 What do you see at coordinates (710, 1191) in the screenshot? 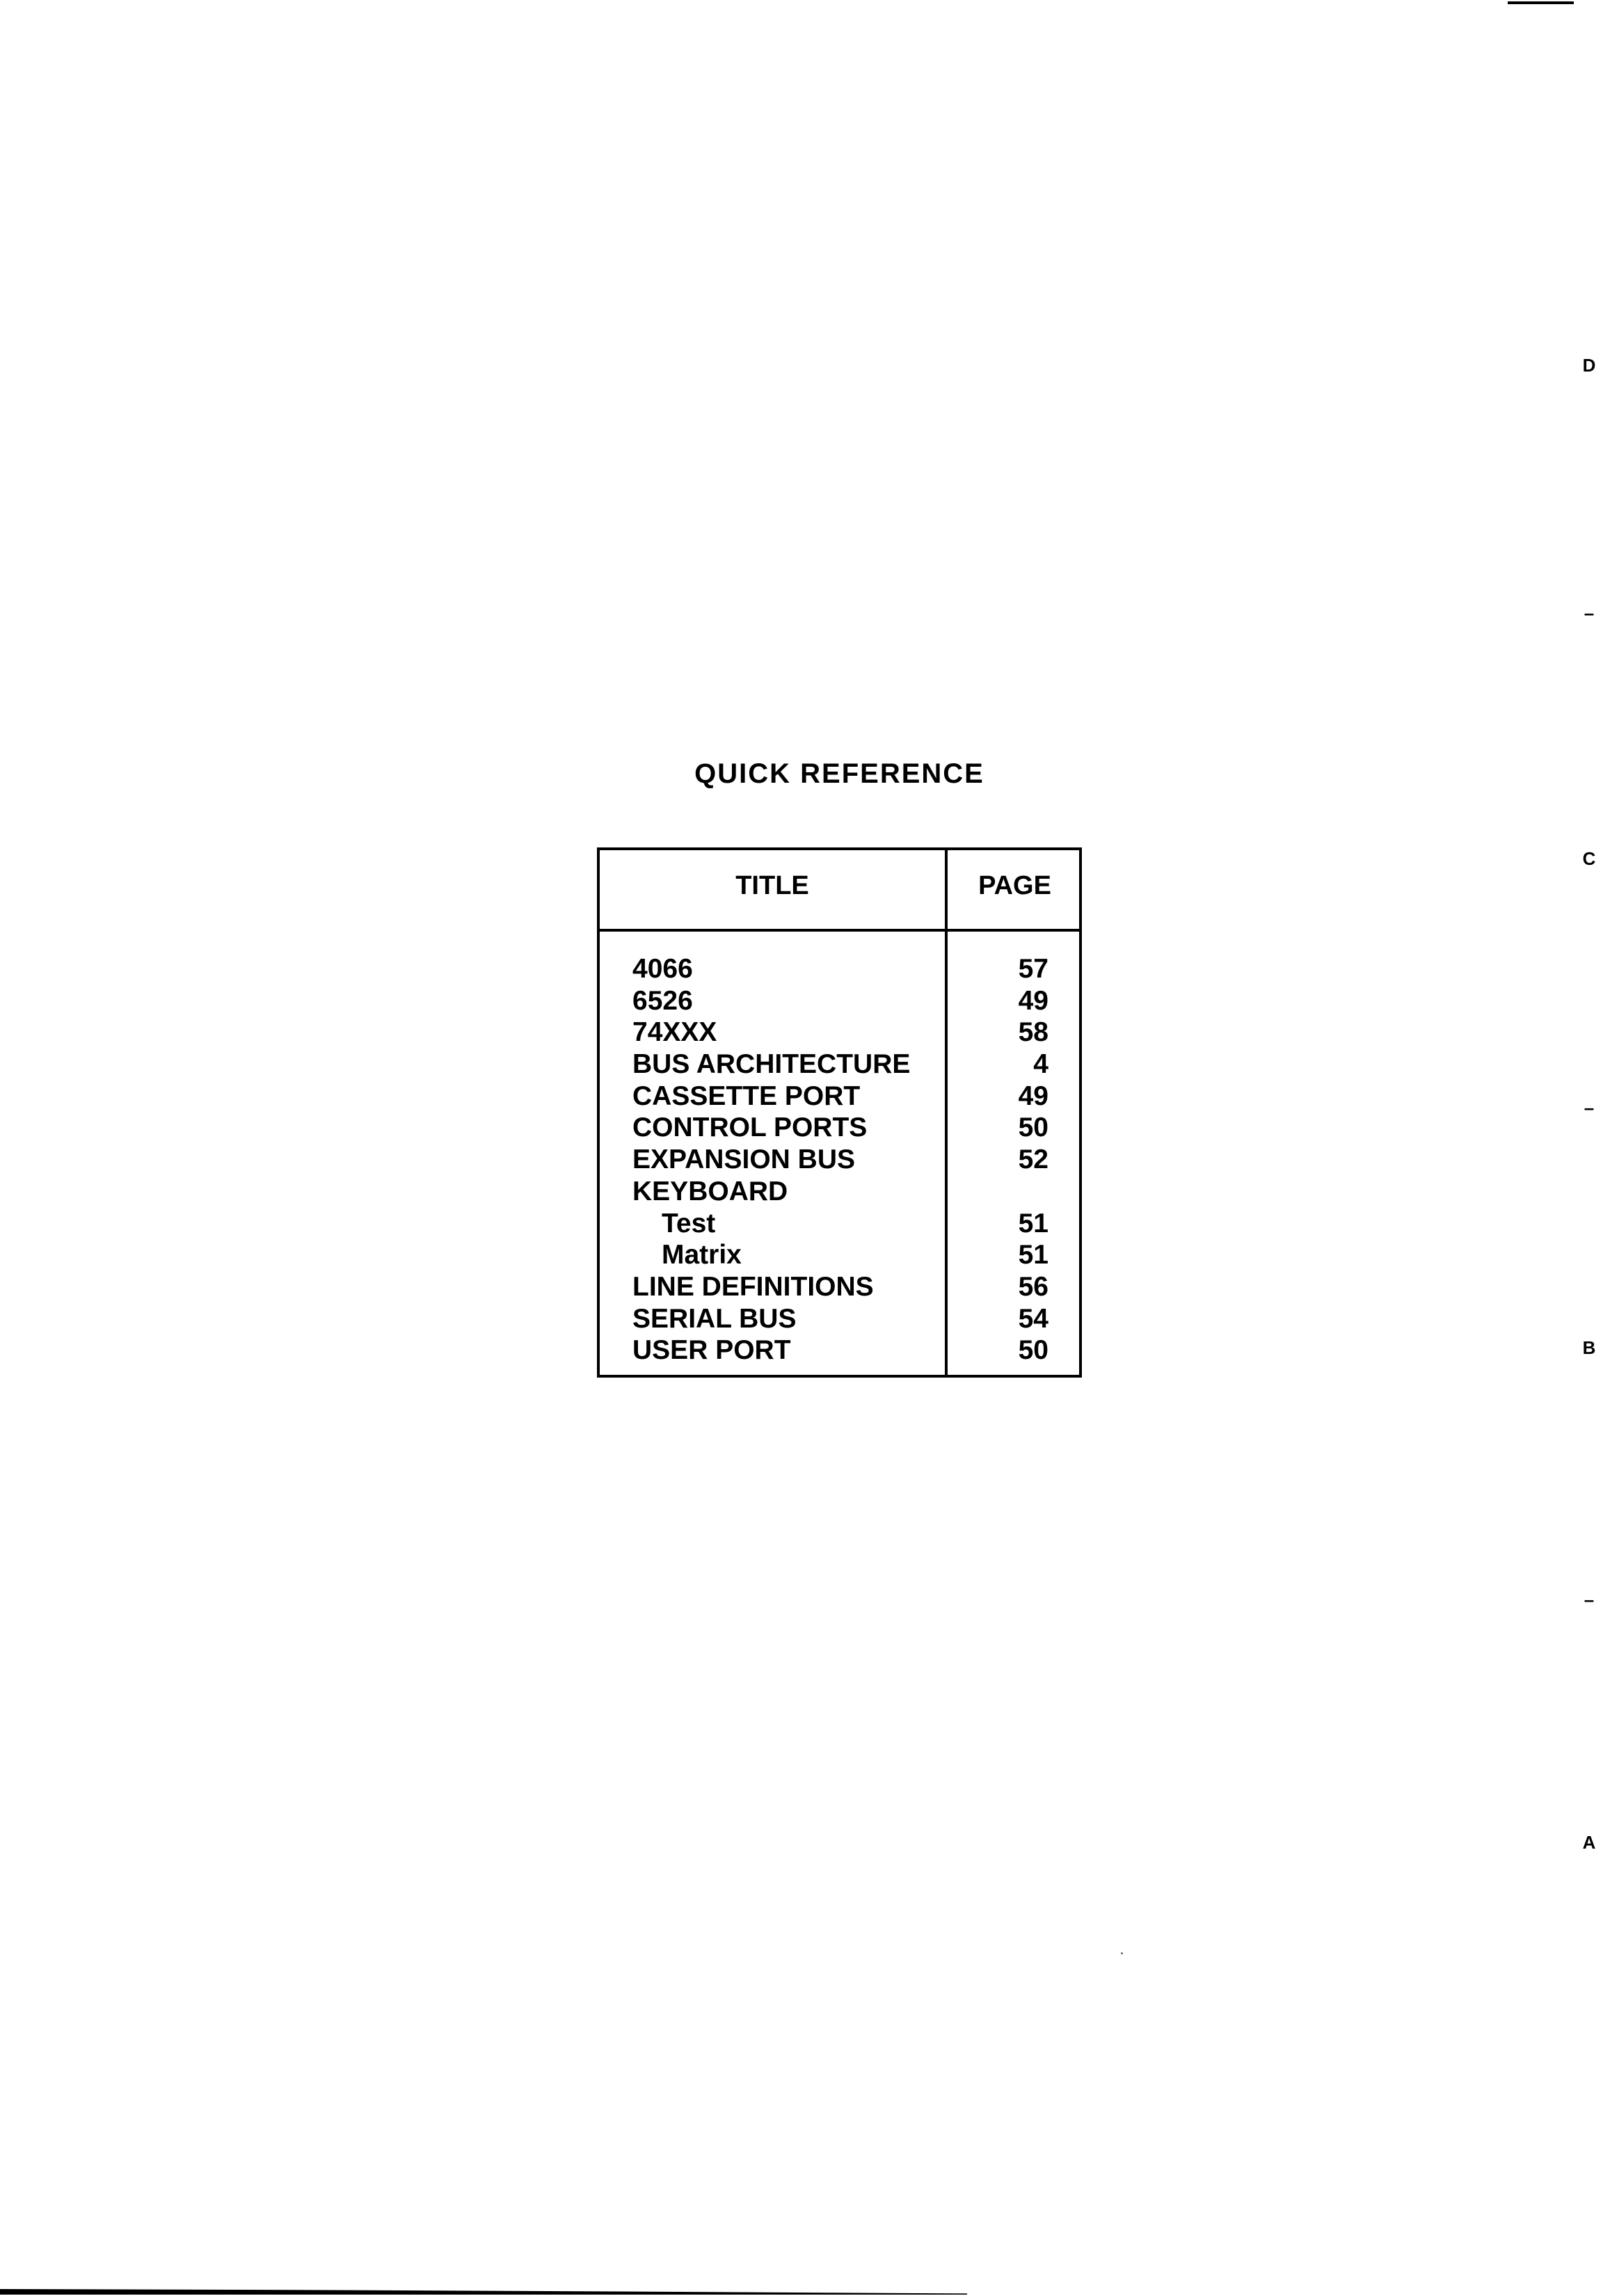
I see `row-title: KEYBOARD` at bounding box center [710, 1191].